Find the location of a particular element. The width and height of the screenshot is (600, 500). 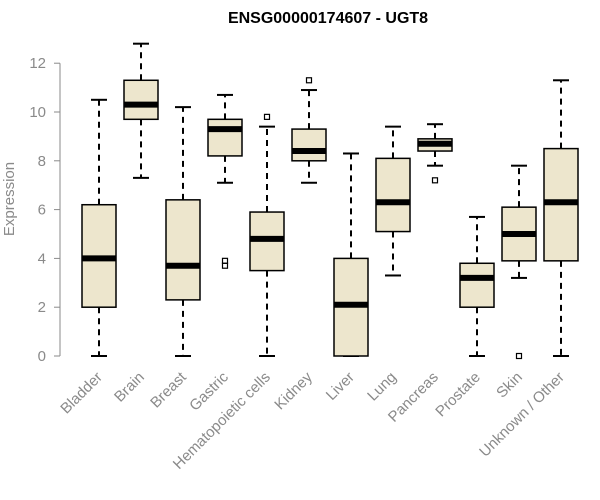

y-axis: 0 2 4 6 8 10 12 is located at coordinates (45, 210).